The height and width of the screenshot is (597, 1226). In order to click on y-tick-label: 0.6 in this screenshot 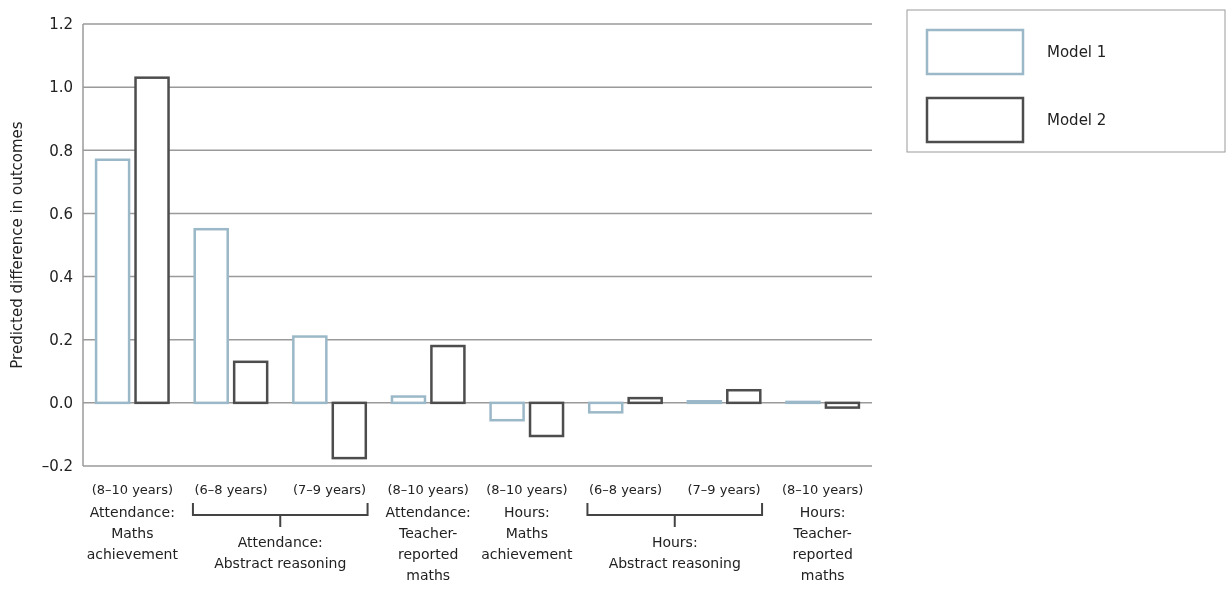, I will do `click(61, 213)`.